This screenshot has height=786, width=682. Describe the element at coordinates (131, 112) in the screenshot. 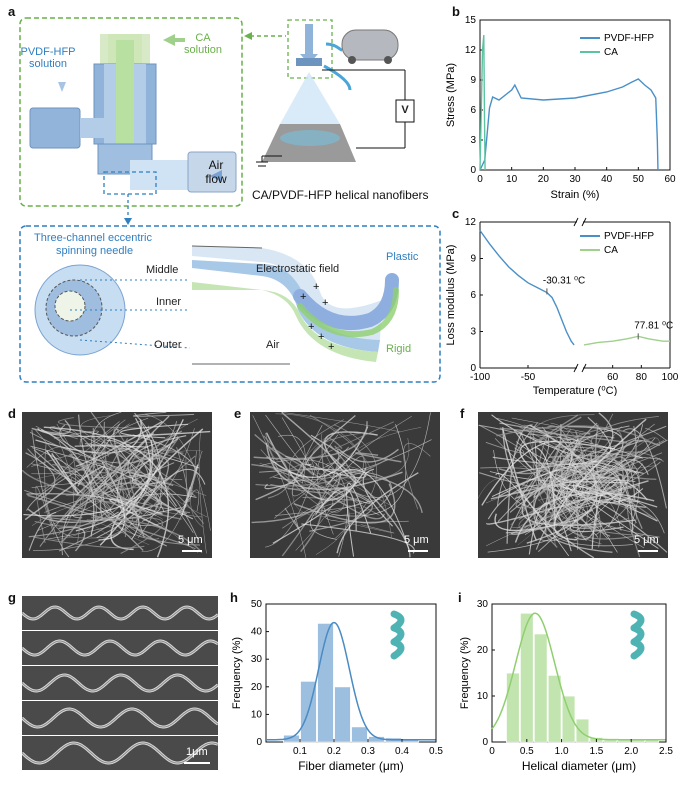

I see `device-zoom-box` at that location.